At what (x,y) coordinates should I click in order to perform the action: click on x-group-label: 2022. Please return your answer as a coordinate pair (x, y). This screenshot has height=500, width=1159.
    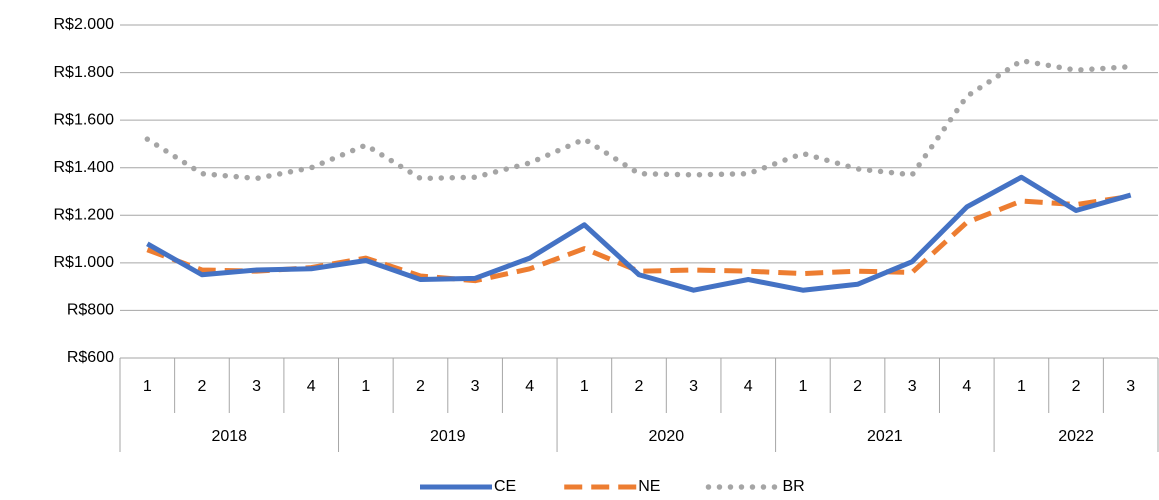
    Looking at the image, I should click on (1076, 436).